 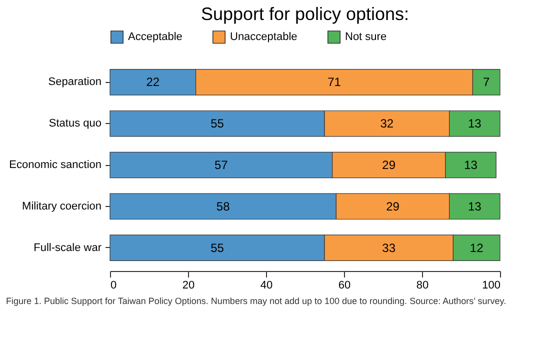 What do you see at coordinates (335, 82) in the screenshot?
I see `data-label: 71` at bounding box center [335, 82].